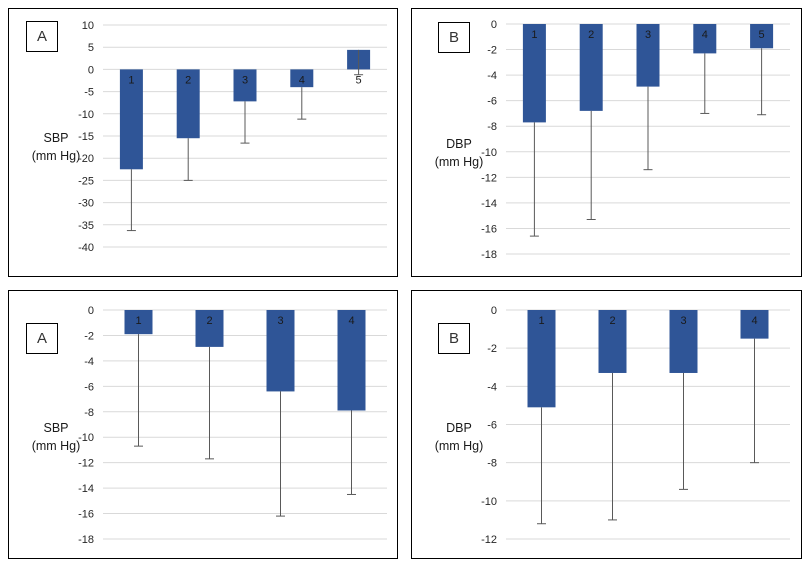 The height and width of the screenshot is (568, 812). I want to click on svg-text: -20, so click(86, 159).